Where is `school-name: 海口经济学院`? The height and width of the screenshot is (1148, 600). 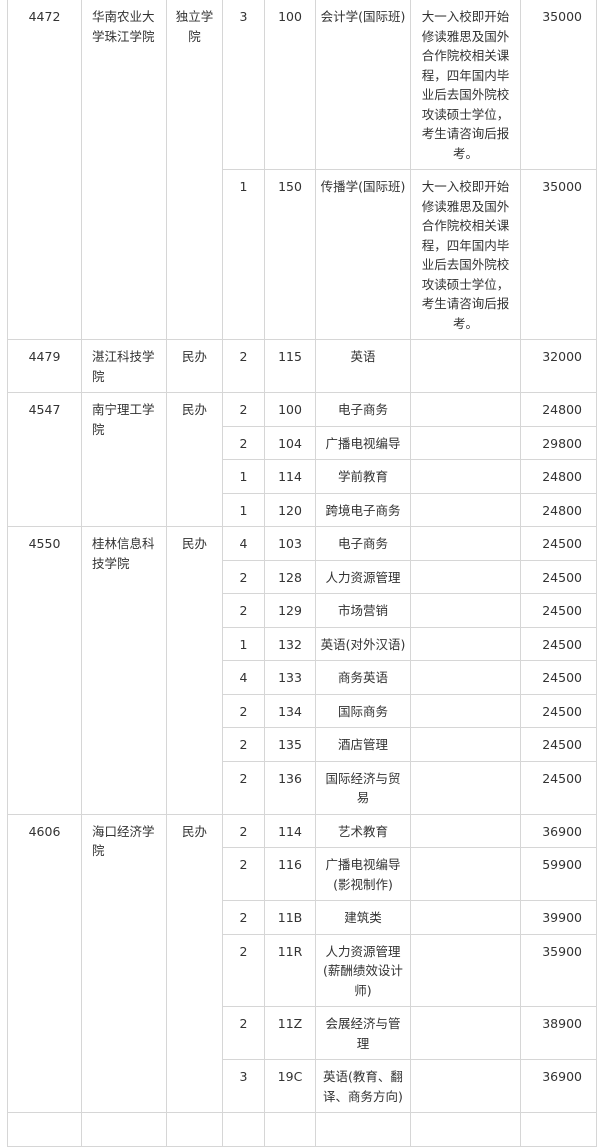
school-name: 海口经济学院 is located at coordinates (124, 963).